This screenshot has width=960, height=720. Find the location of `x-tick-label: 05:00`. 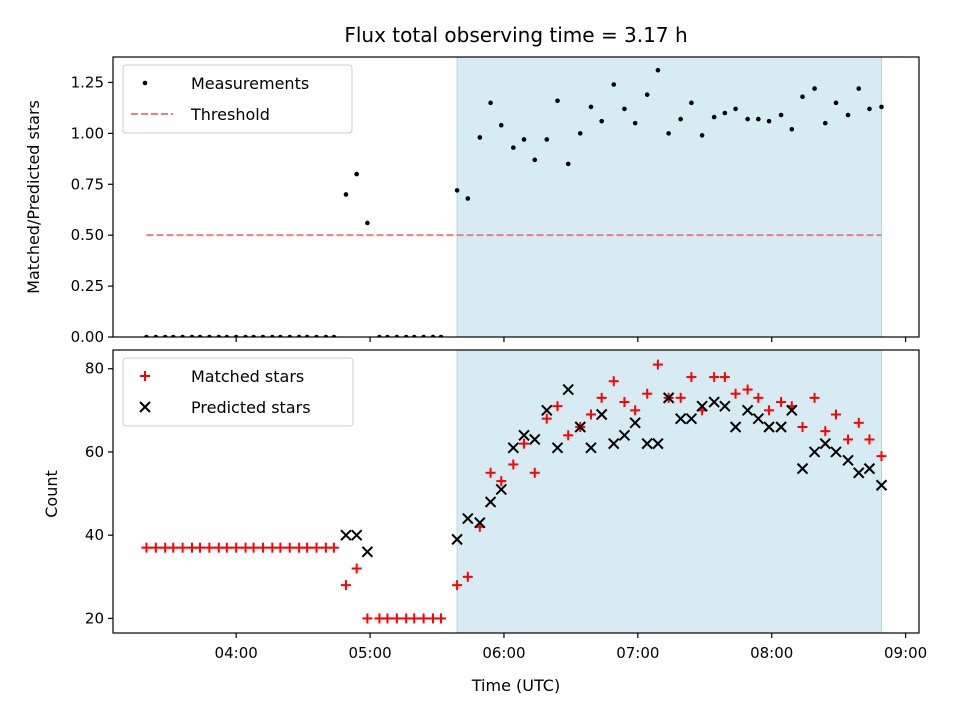

x-tick-label: 05:00 is located at coordinates (369, 653).